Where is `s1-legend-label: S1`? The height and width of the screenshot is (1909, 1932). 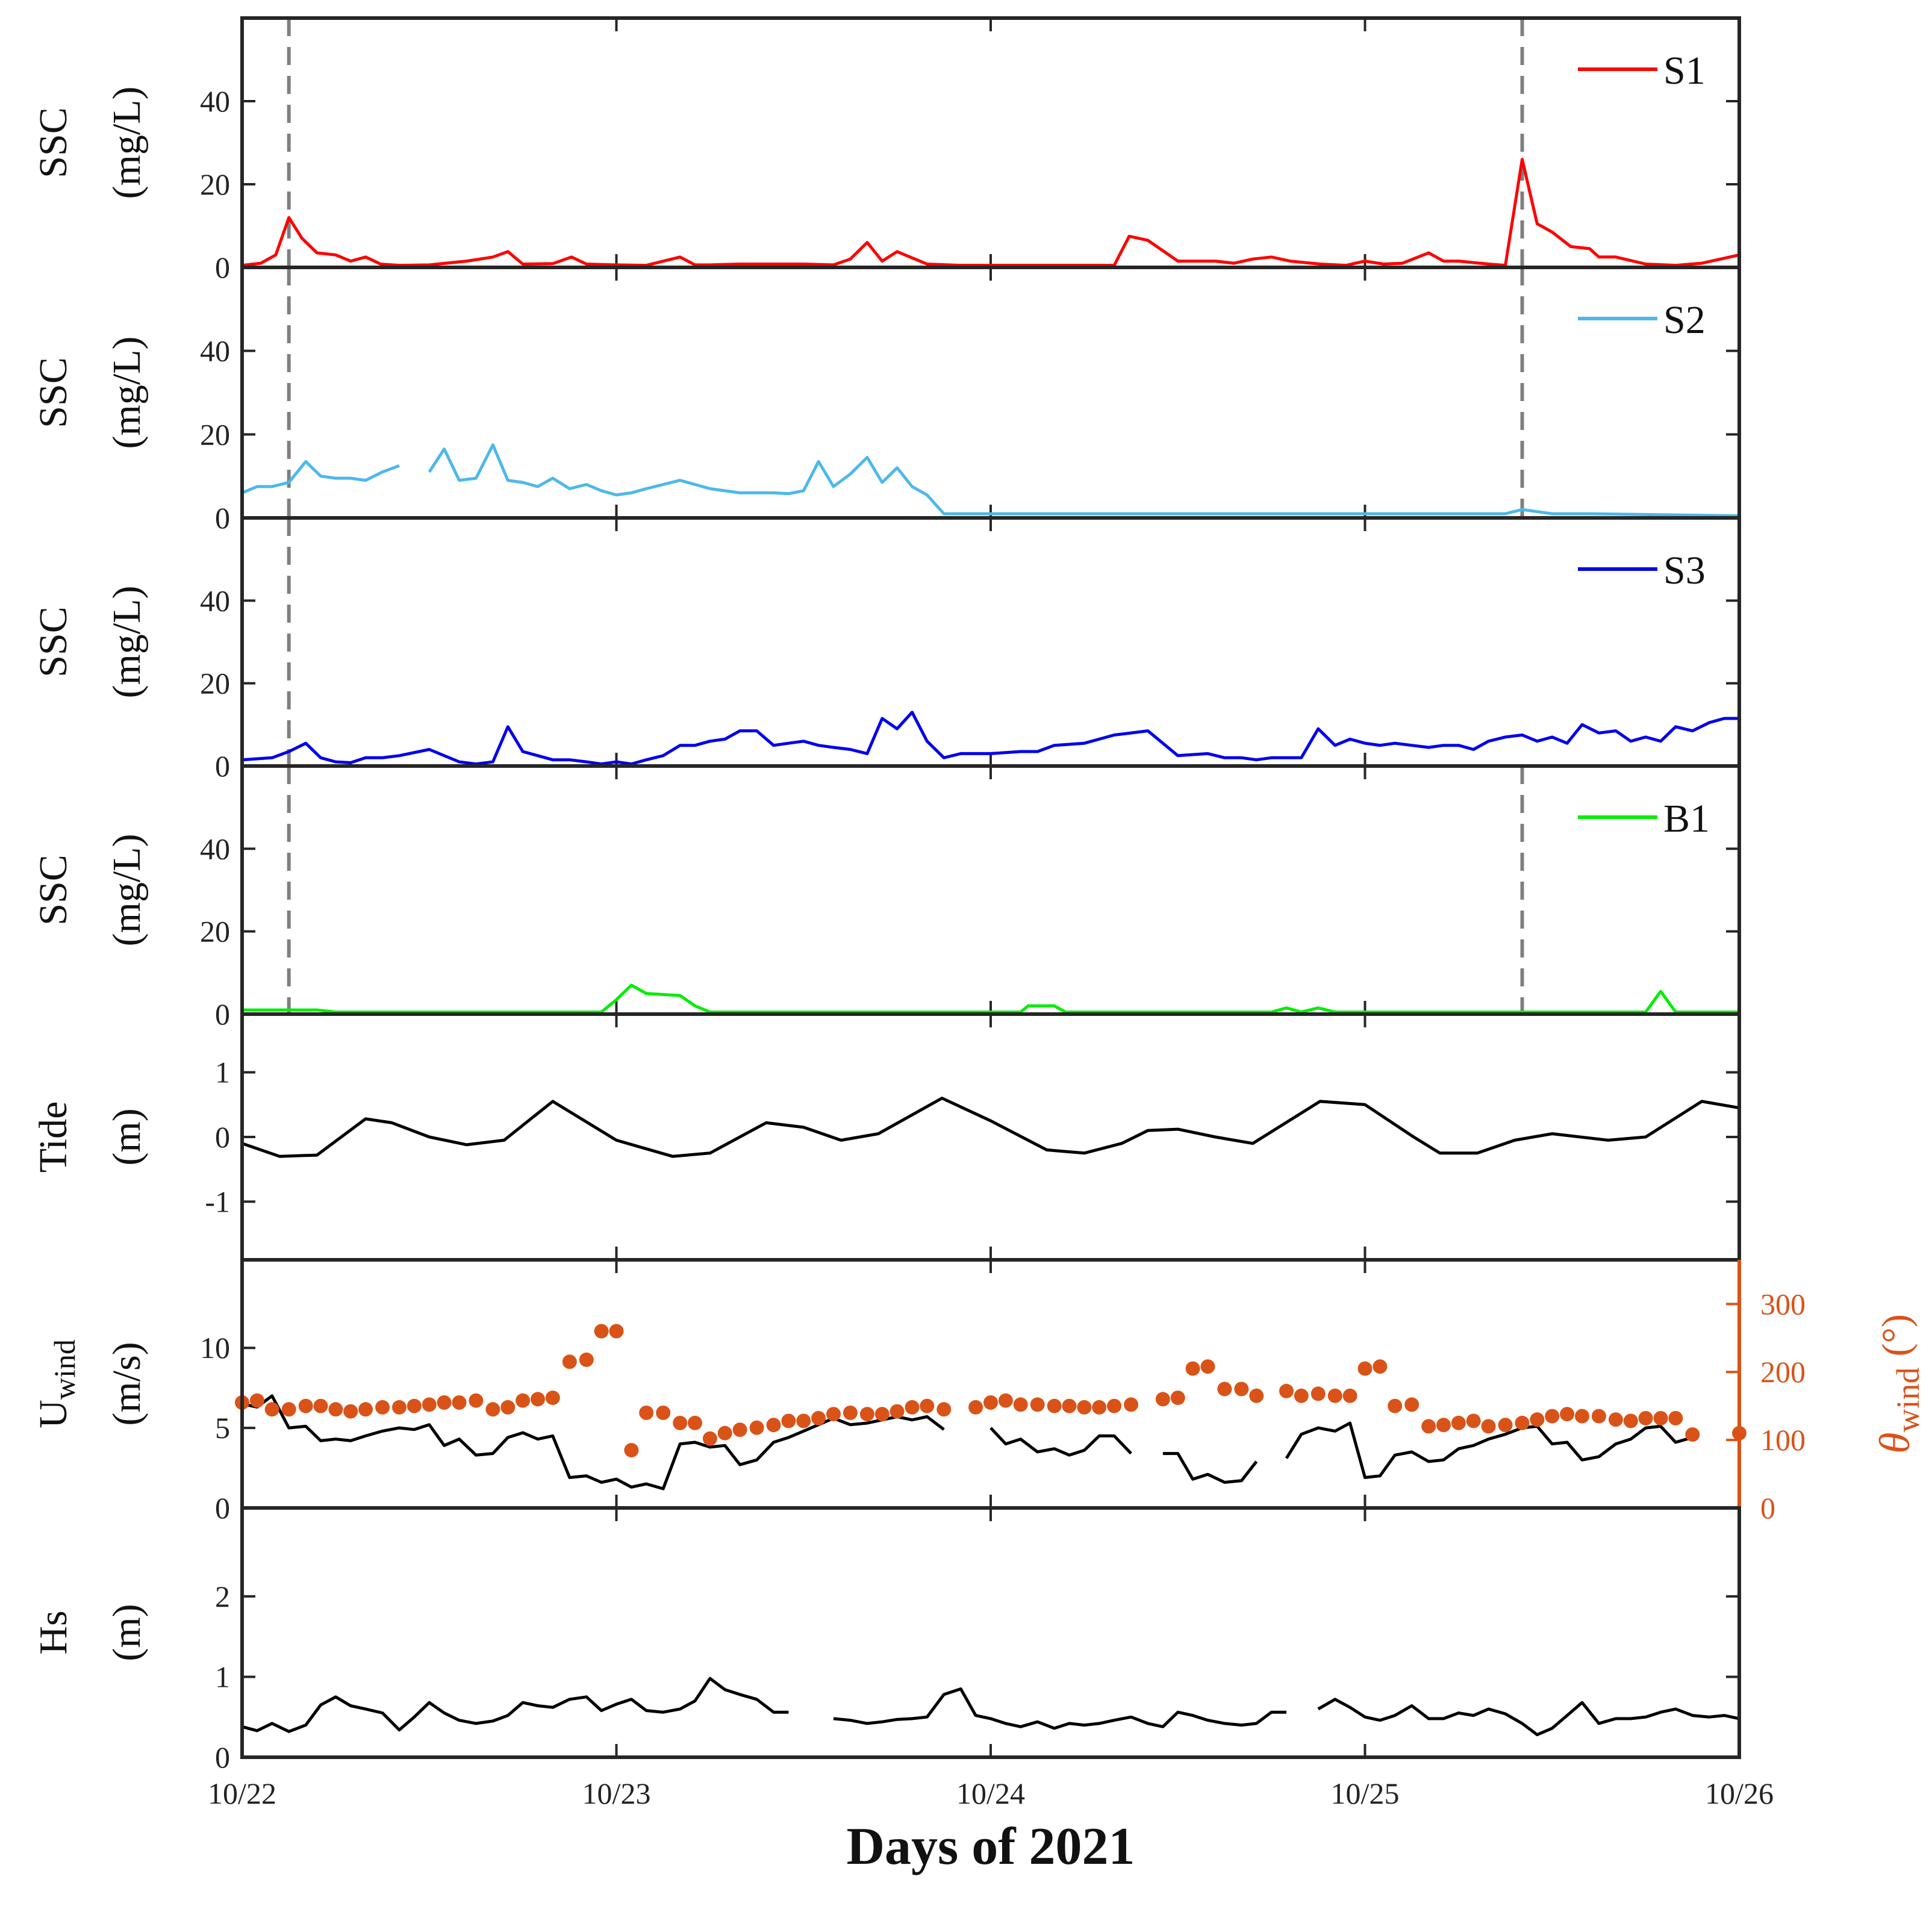
s1-legend-label: S1 is located at coordinates (1684, 71).